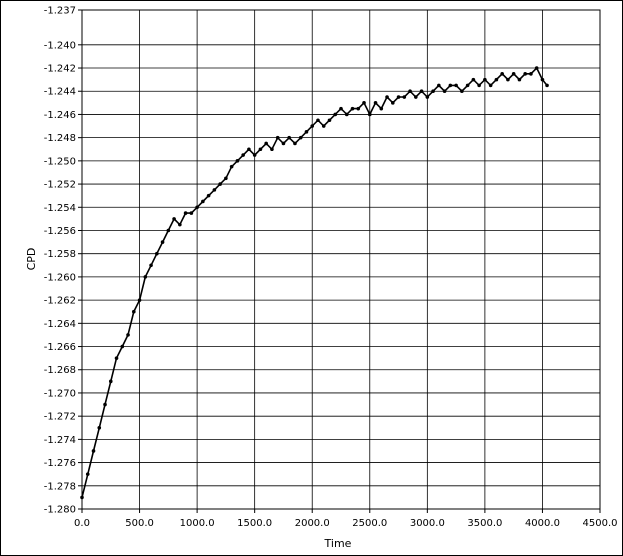  What do you see at coordinates (60, 161) in the screenshot?
I see `y-tick-label: -1.250` at bounding box center [60, 161].